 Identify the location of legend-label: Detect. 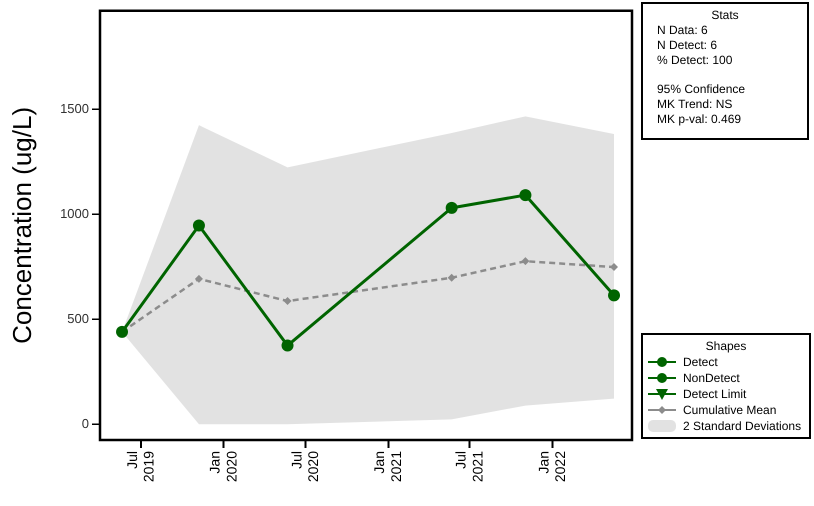
(700, 362).